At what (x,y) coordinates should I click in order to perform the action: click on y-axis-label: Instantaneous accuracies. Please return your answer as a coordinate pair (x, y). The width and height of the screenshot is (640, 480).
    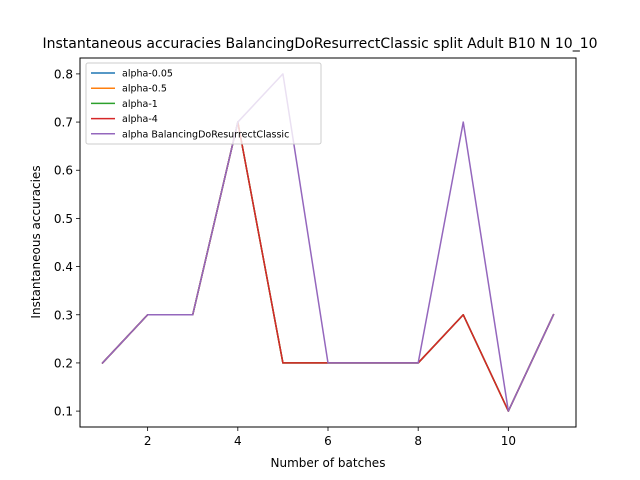
    Looking at the image, I should click on (36, 241).